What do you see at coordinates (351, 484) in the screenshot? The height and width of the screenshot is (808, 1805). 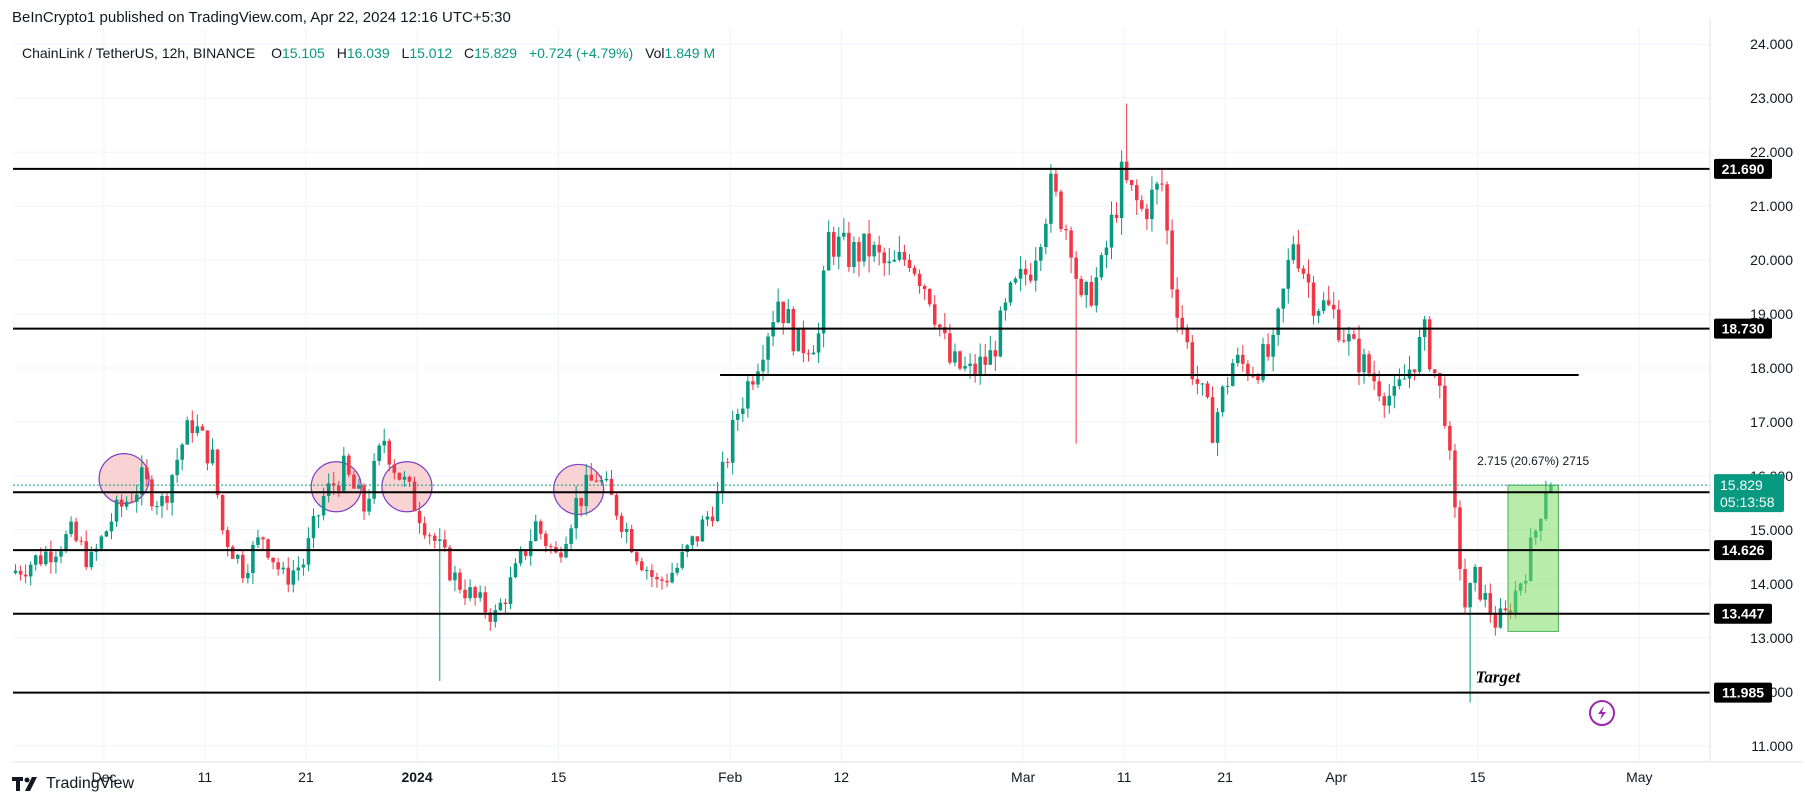 I see `highlight-circles` at bounding box center [351, 484].